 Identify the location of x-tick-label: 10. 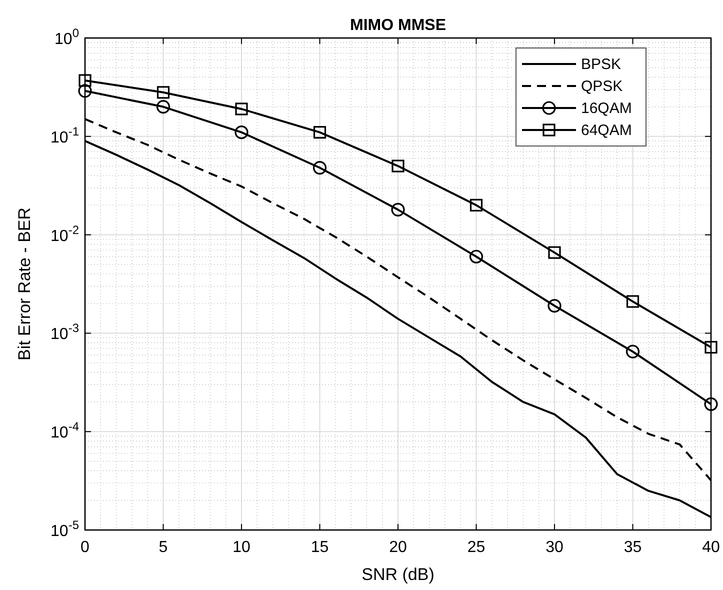
(241, 547).